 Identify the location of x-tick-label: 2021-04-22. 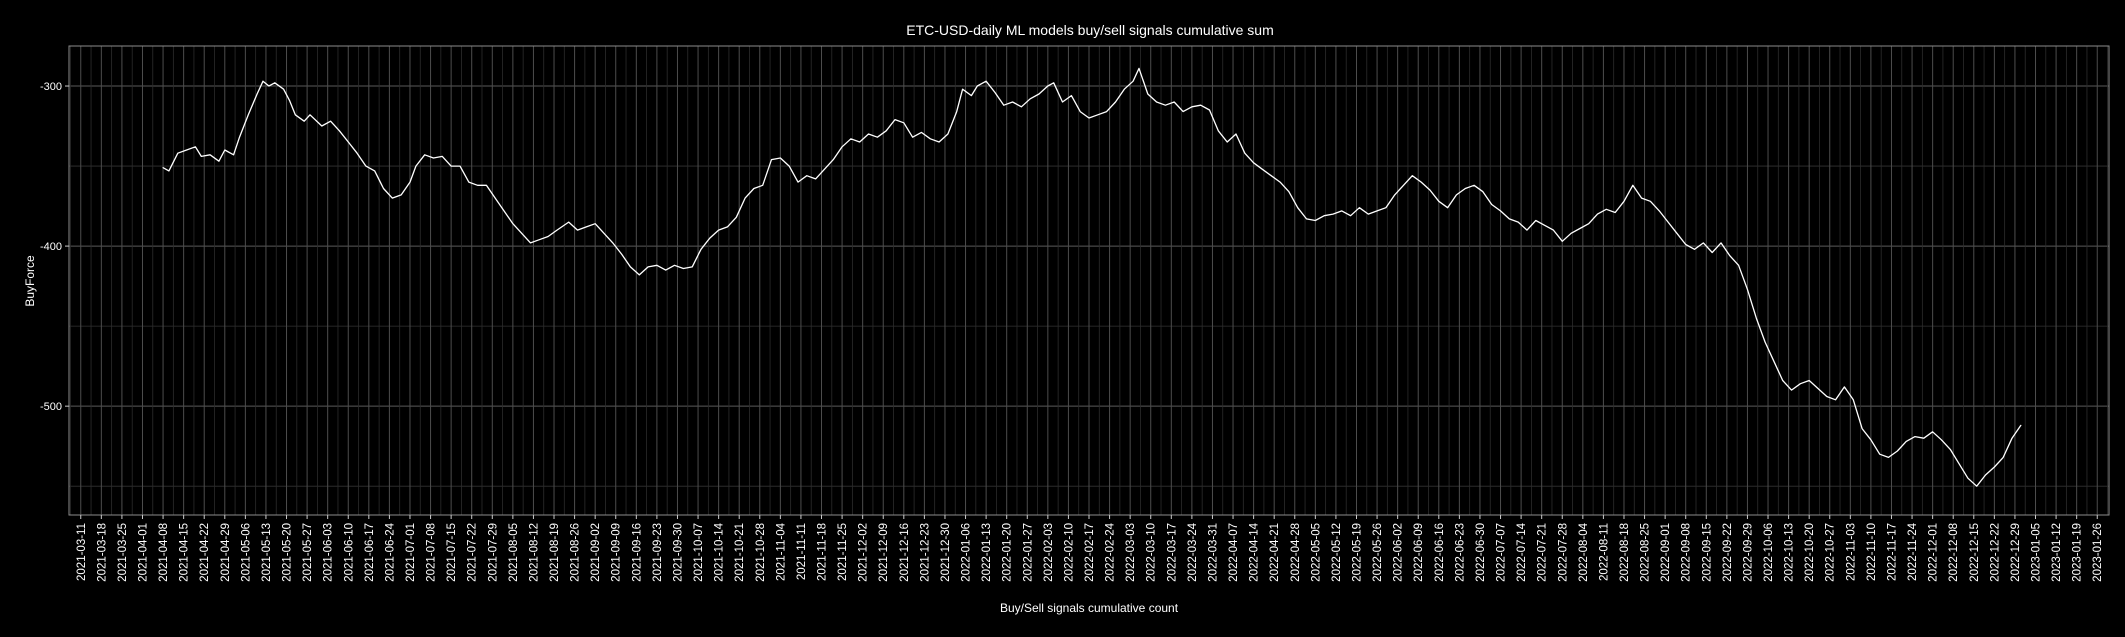
(205, 552).